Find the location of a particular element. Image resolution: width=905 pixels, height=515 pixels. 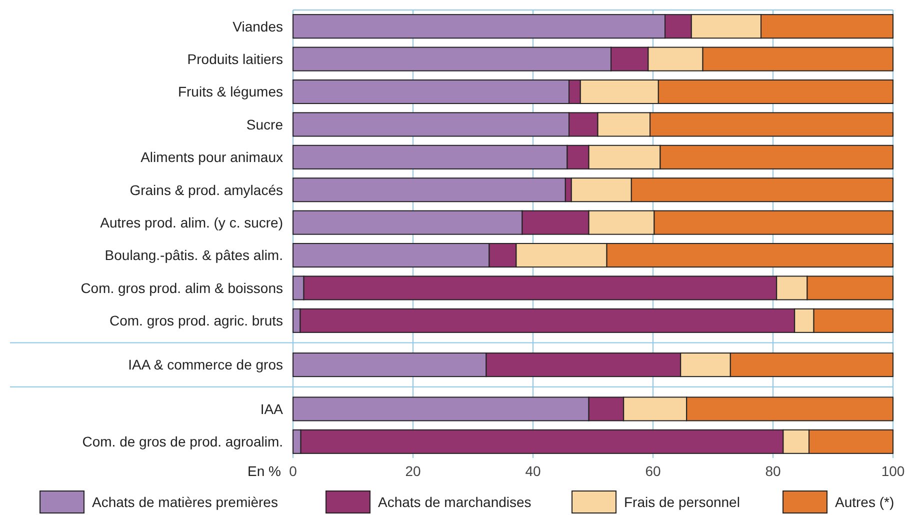

x-tick-label: 60 is located at coordinates (653, 471).